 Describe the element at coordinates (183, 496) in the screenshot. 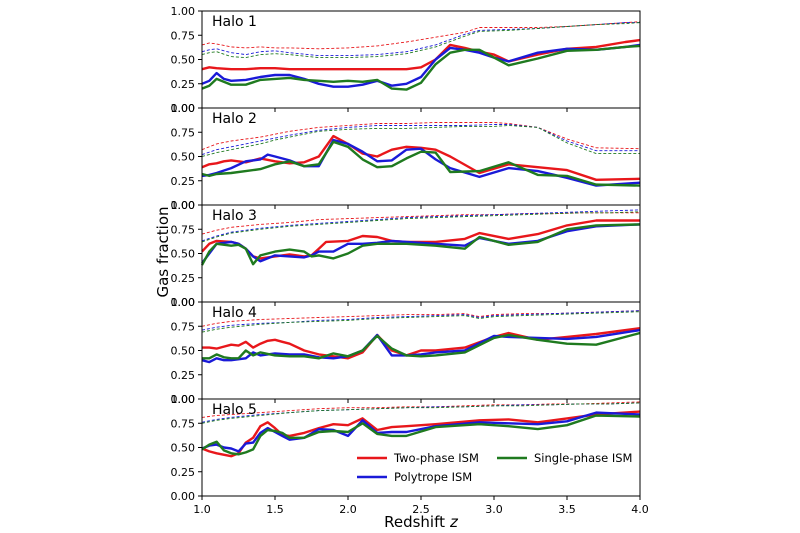

I see `halo-5-y-tick-label: 0.00` at that location.